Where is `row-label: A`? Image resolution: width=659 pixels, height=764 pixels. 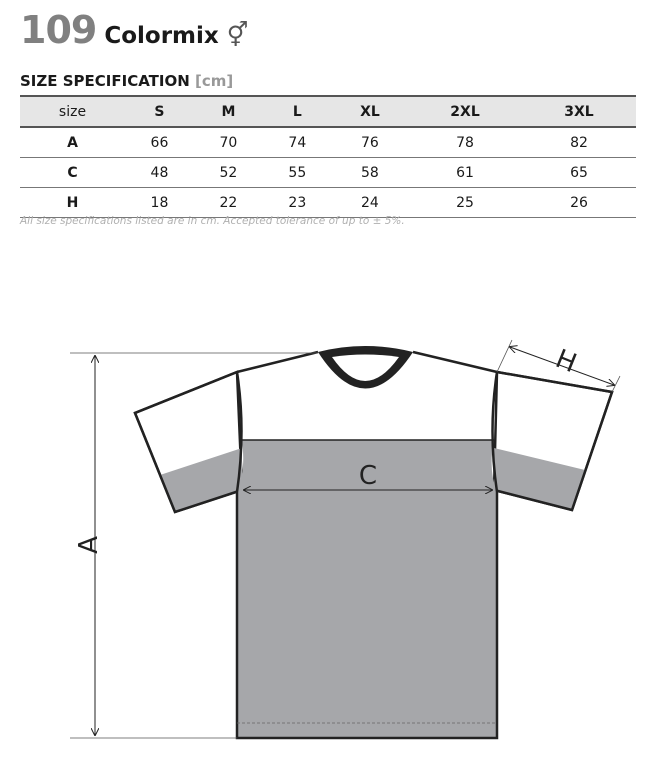
row-label: A is located at coordinates (72, 142).